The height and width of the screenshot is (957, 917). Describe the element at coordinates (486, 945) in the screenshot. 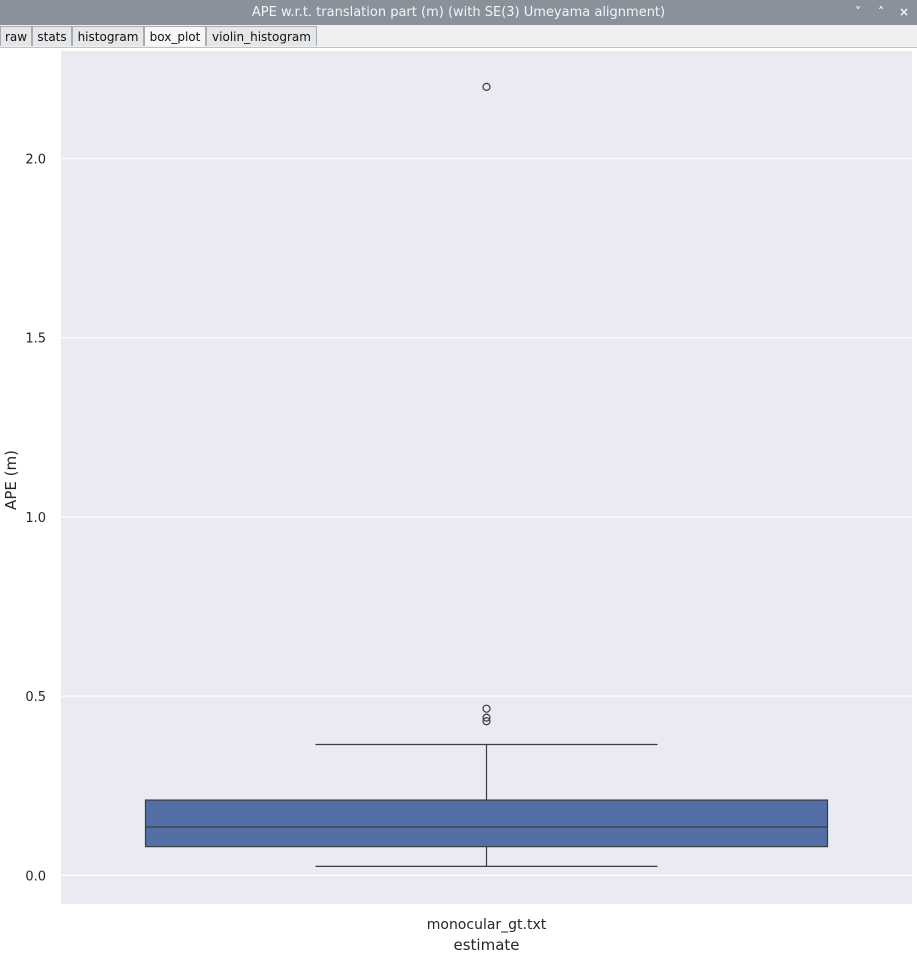

I see `x-axis-label: estimate` at that location.